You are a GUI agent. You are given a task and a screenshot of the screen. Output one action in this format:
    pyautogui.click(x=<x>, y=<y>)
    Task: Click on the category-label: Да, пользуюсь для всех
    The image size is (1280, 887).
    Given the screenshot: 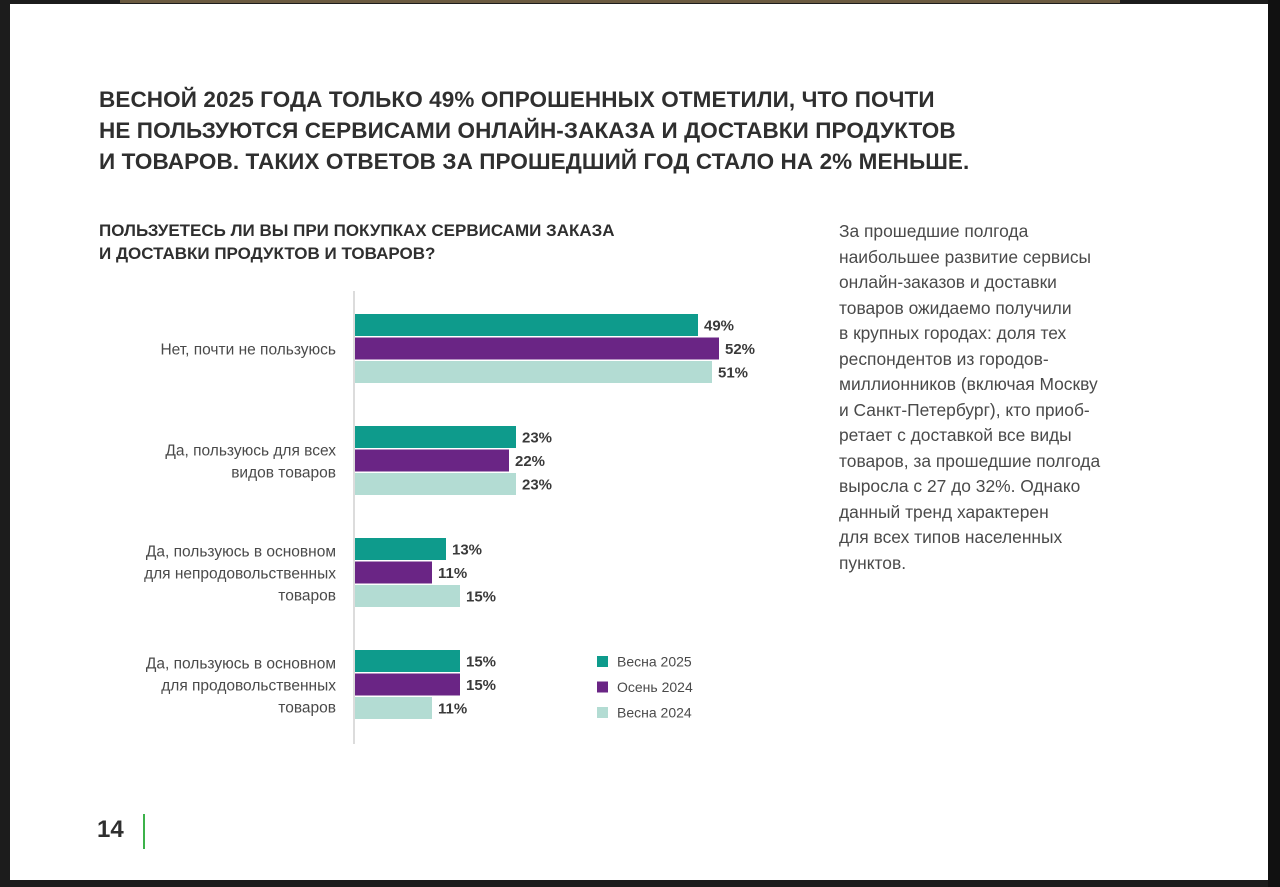 What is the action you would take?
    pyautogui.click(x=250, y=450)
    